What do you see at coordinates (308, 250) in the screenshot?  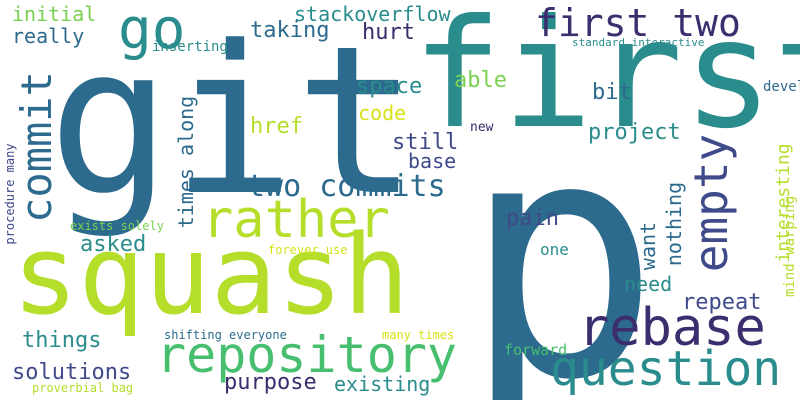 I see `word-forever-use: forever use` at bounding box center [308, 250].